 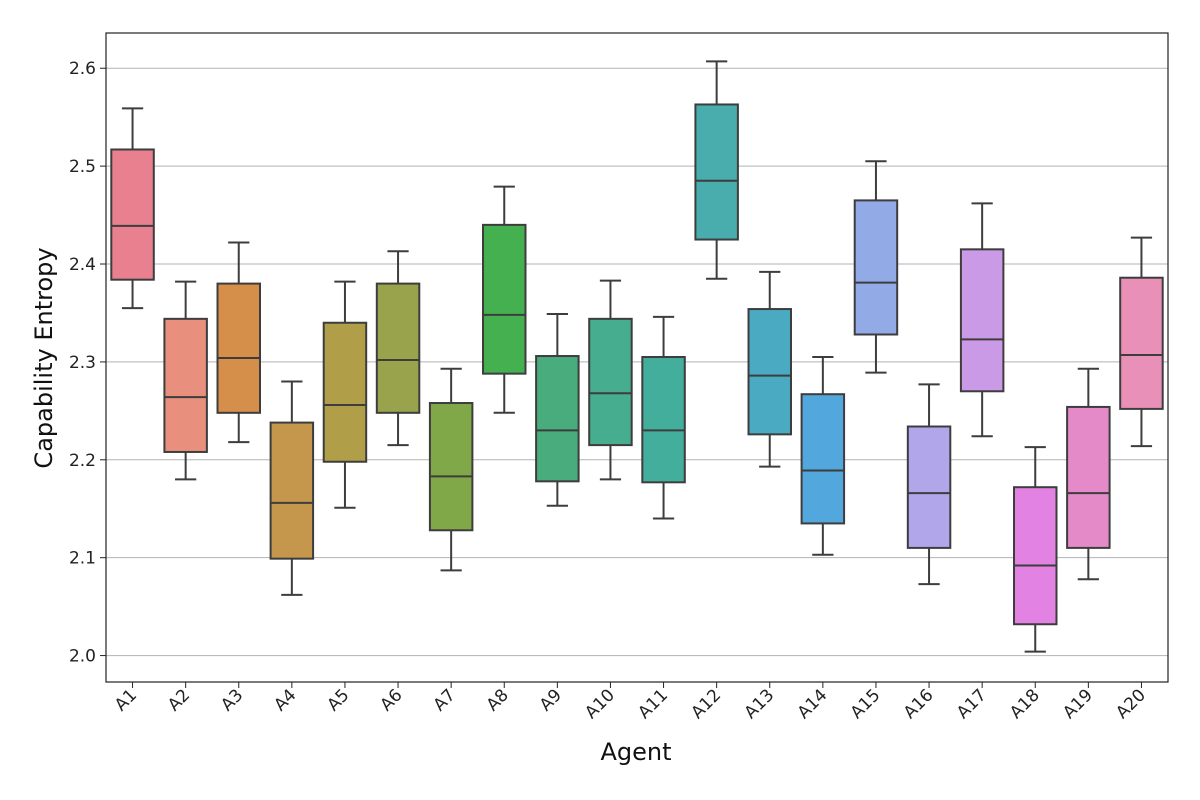 I want to click on x-tick-label: A13, so click(x=760, y=704).